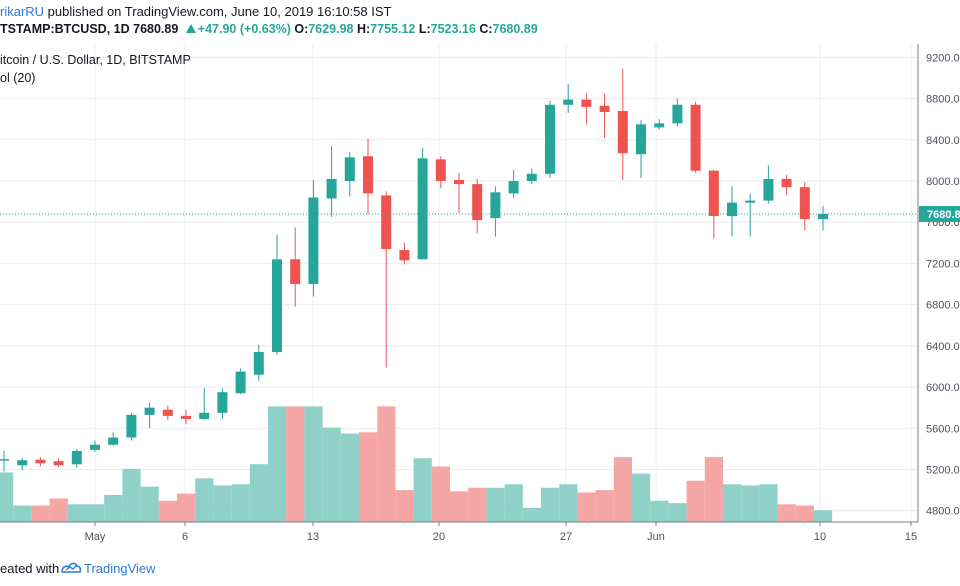 The image size is (960, 586). I want to click on last-price-badge, so click(939, 213).